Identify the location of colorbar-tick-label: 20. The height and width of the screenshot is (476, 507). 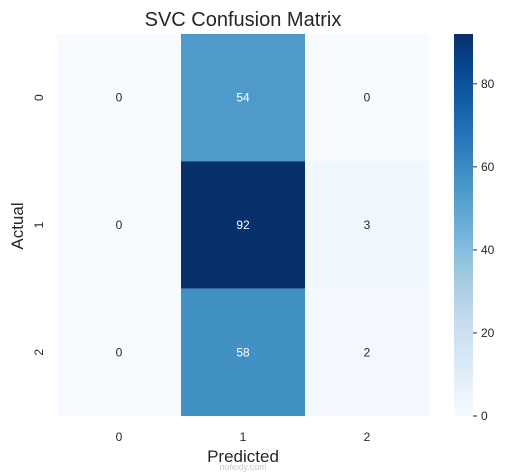
(488, 333).